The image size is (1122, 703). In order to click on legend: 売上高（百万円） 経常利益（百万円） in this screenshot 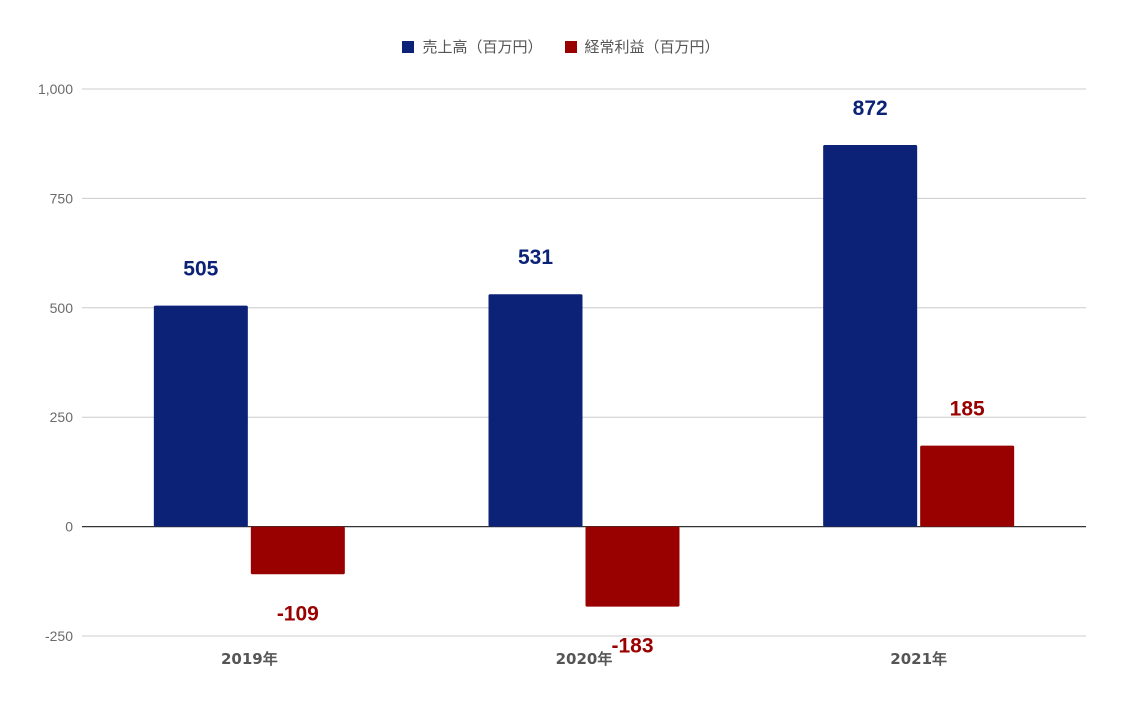, I will do `click(561, 46)`.